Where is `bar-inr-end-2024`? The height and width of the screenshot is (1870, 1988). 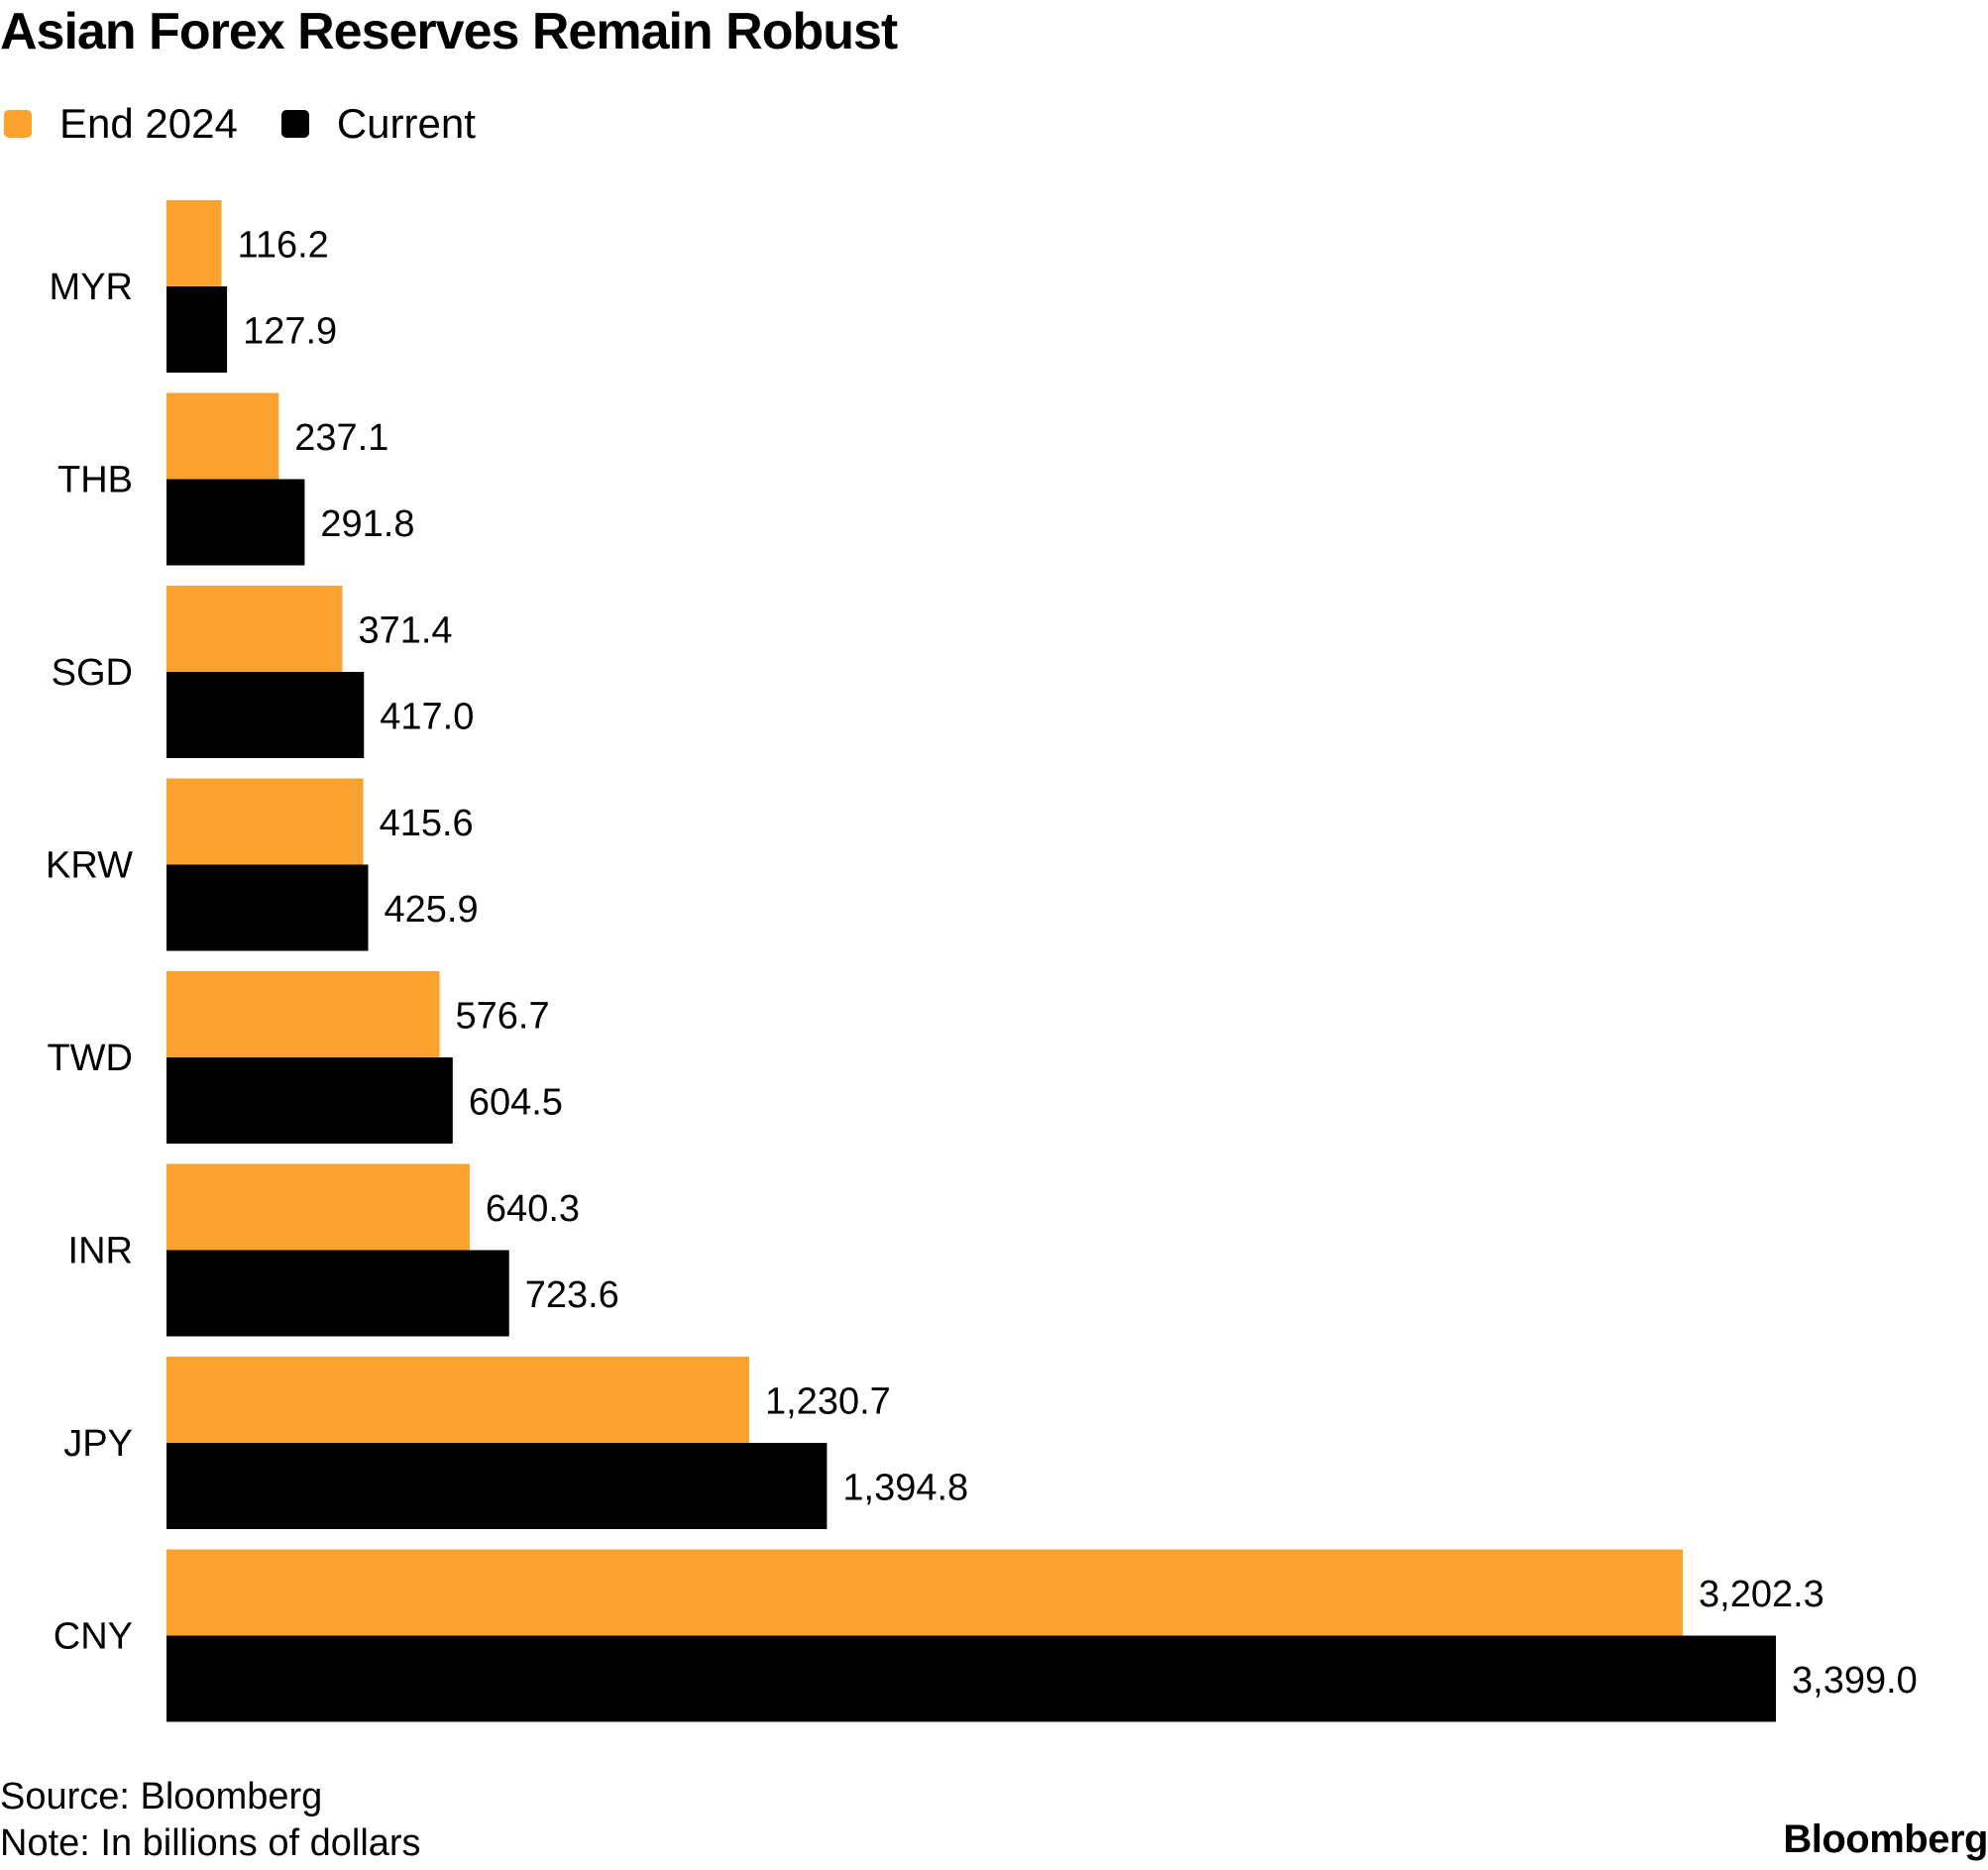
bar-inr-end-2024 is located at coordinates (318, 1207).